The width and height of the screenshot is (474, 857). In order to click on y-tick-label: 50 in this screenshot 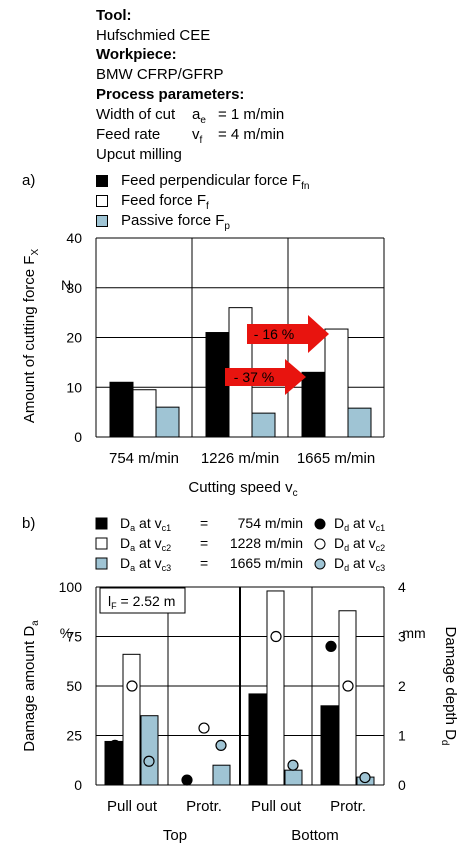, I will do `click(74, 686)`.